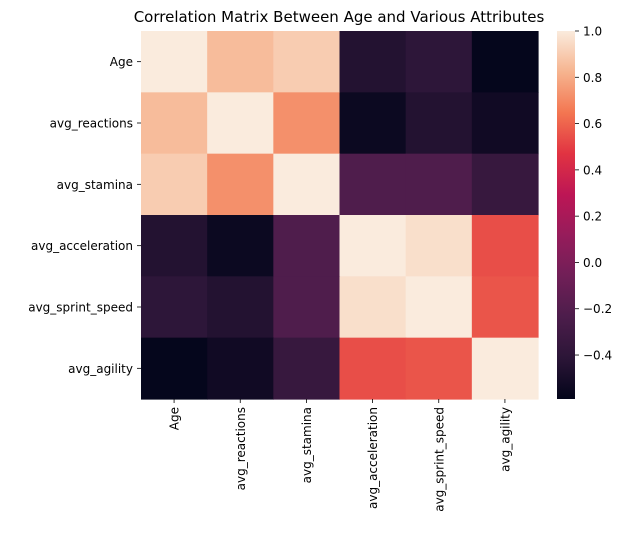 The height and width of the screenshot is (541, 634). Describe the element at coordinates (592, 263) in the screenshot. I see `colorbar-tick-label: 0.0` at that location.